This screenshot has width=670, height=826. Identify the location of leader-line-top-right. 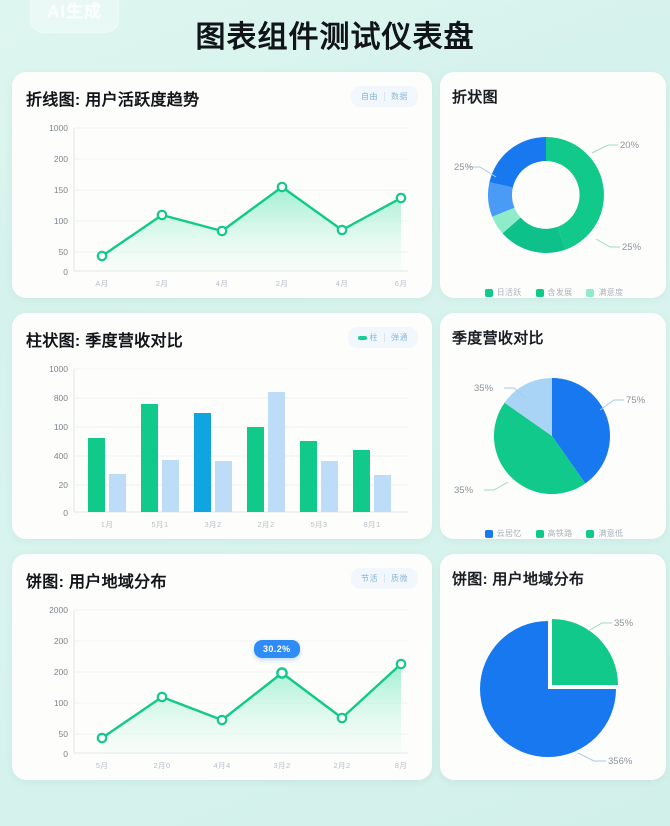
(604, 149).